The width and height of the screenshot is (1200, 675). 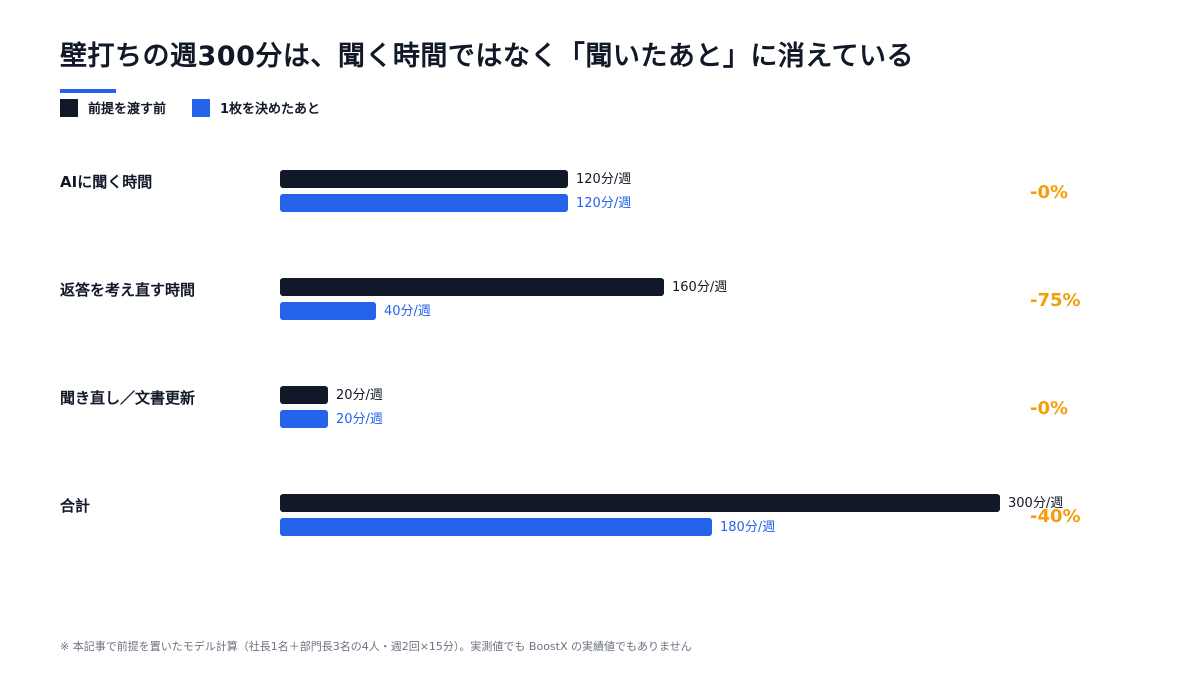 What do you see at coordinates (1055, 300) in the screenshot?
I see `change-label: -75%` at bounding box center [1055, 300].